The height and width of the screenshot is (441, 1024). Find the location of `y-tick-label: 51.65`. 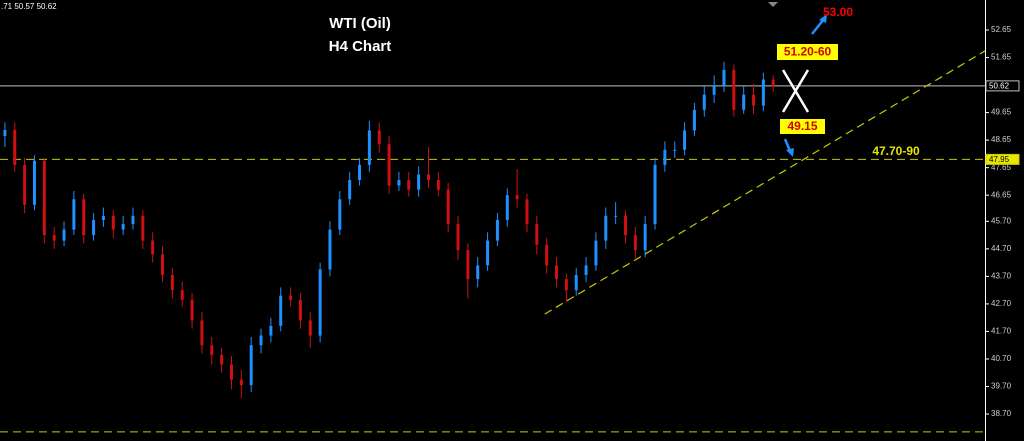

y-tick-label: 51.65 is located at coordinates (1001, 57).